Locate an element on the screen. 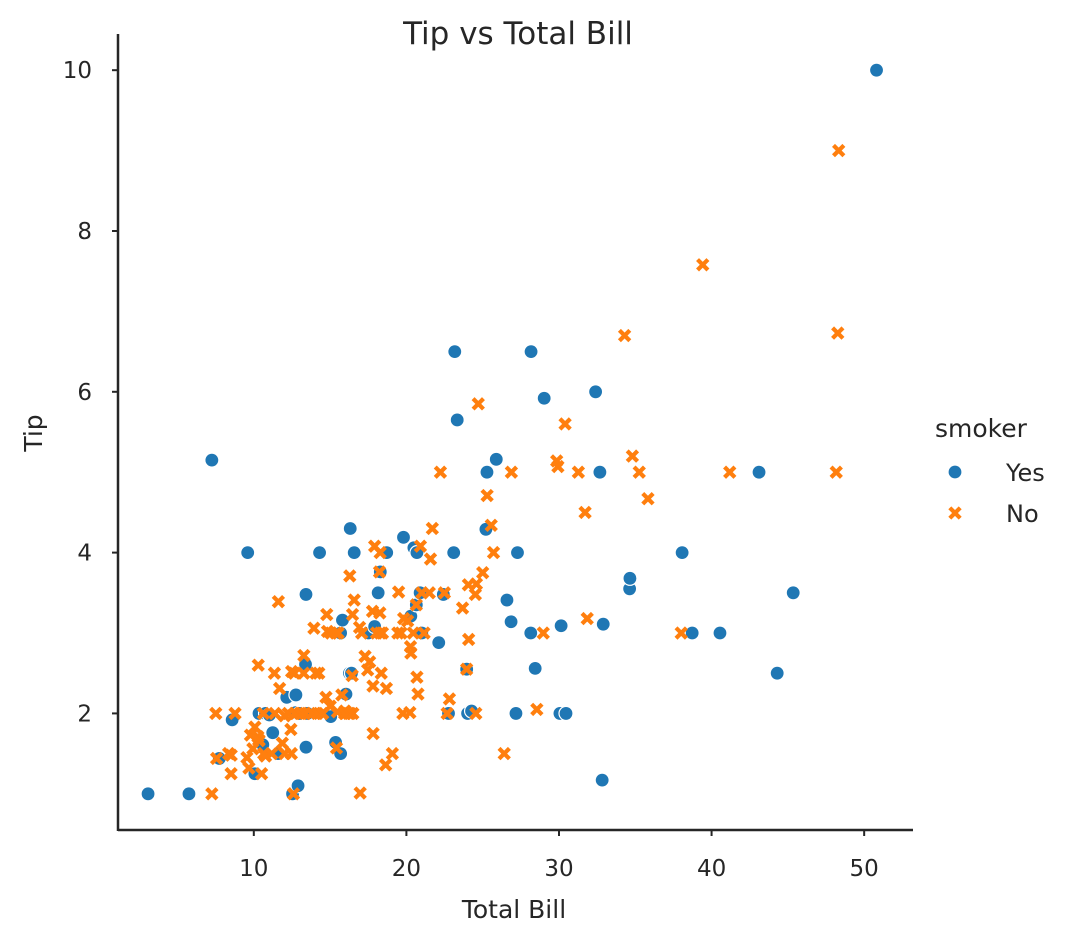  x-tick-label: 20 is located at coordinates (406, 869).